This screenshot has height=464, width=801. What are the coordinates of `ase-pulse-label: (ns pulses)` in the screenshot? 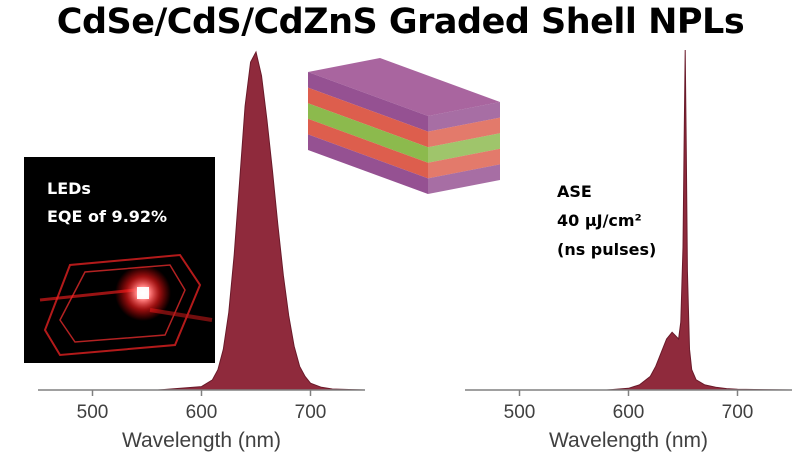 It's located at (606, 249).